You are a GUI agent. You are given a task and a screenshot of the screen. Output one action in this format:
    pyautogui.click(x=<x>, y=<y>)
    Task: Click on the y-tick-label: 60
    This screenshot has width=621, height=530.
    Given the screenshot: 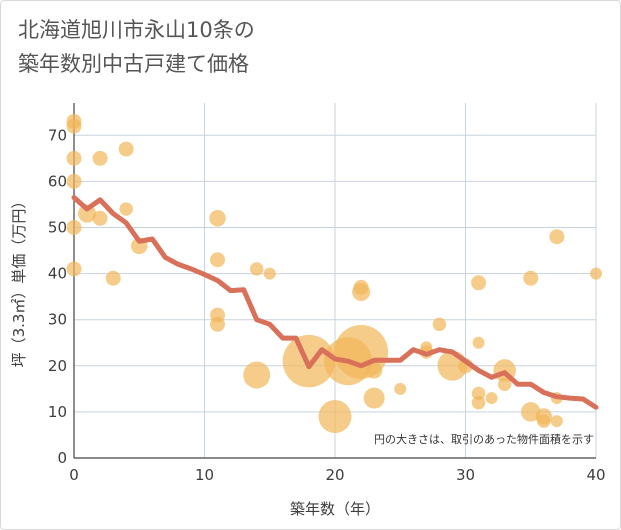 What is the action you would take?
    pyautogui.click(x=57, y=181)
    